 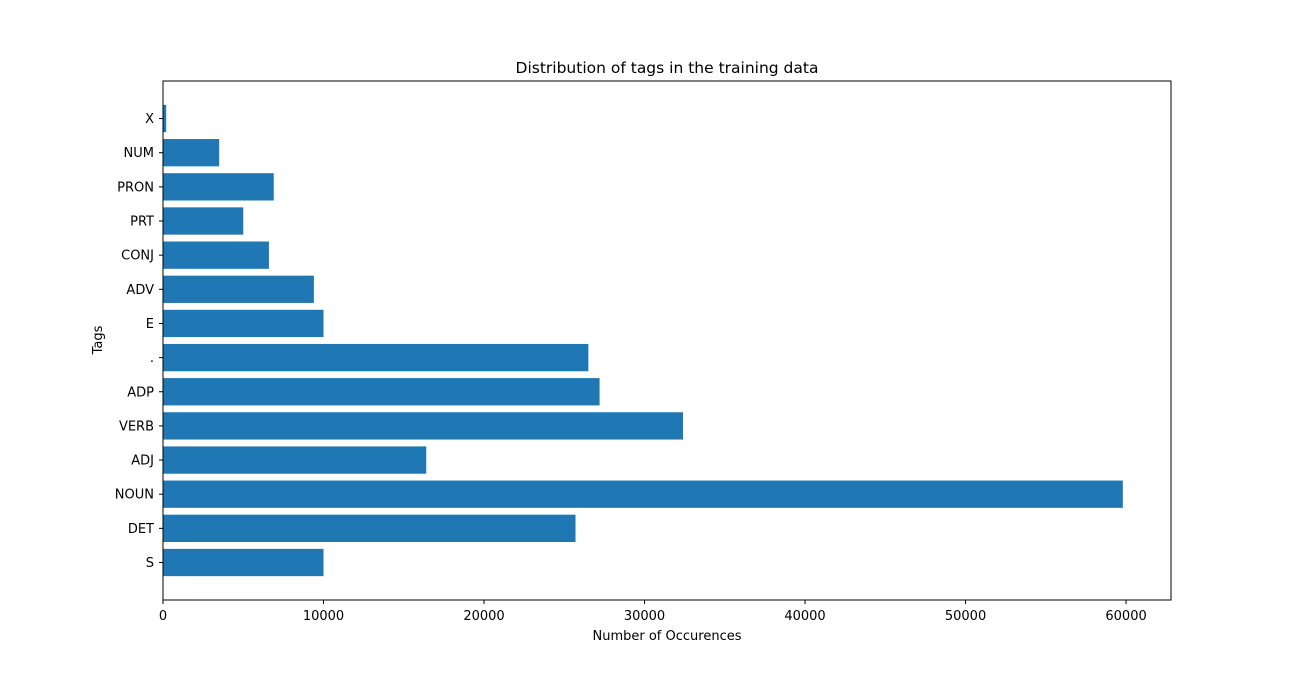 I want to click on bar-adp, so click(x=381, y=392).